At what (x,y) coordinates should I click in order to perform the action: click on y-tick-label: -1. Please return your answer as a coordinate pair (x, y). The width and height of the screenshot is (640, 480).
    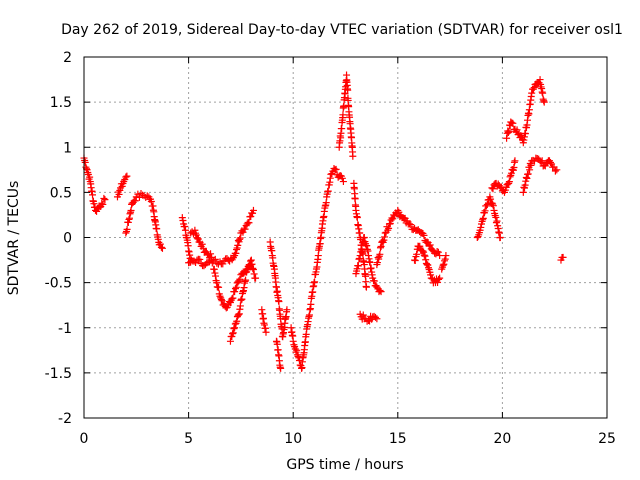
    Looking at the image, I should click on (65, 329).